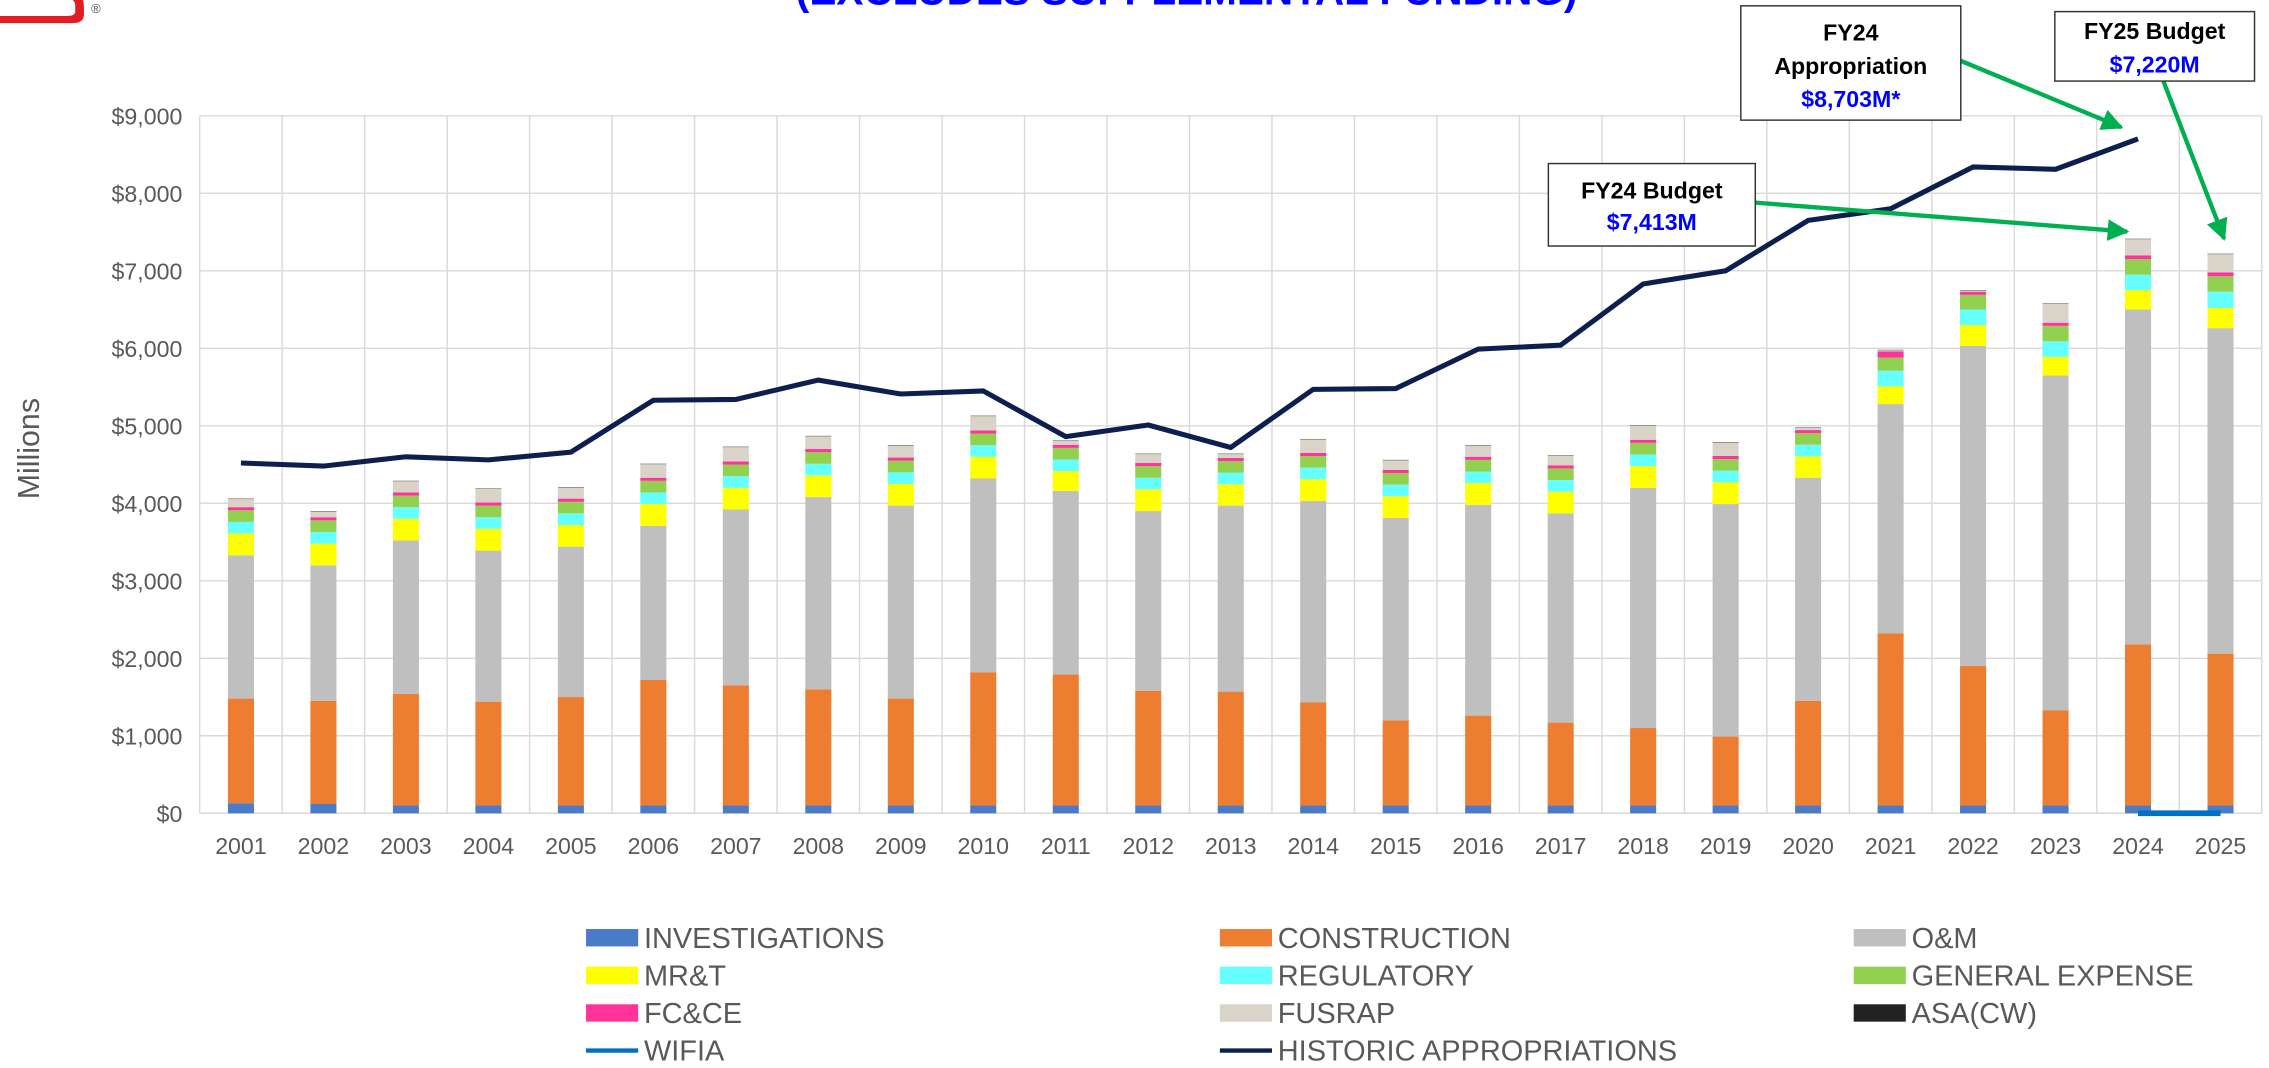  I want to click on x-tick-label: 2011, so click(1066, 846).